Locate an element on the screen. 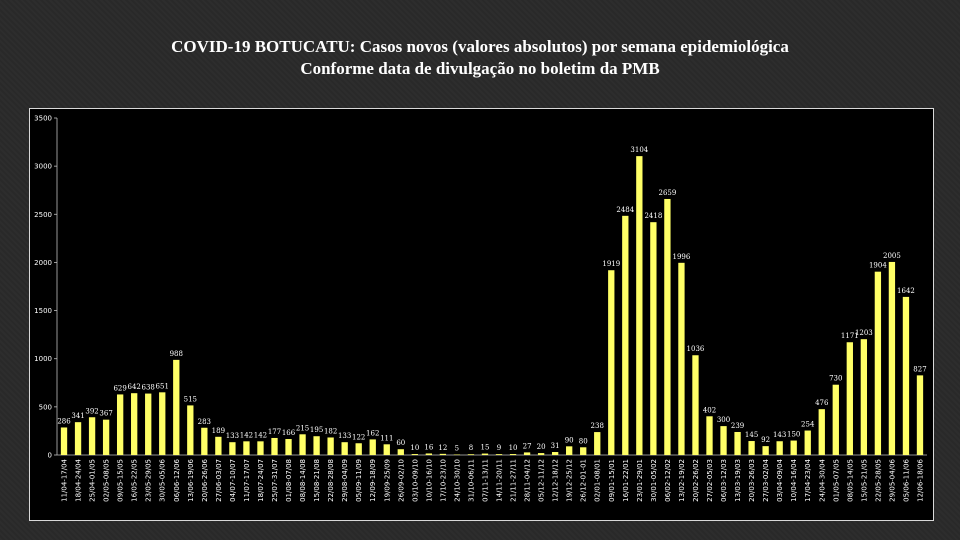  x-tick-label: 09/01-15/01 is located at coordinates (612, 480).